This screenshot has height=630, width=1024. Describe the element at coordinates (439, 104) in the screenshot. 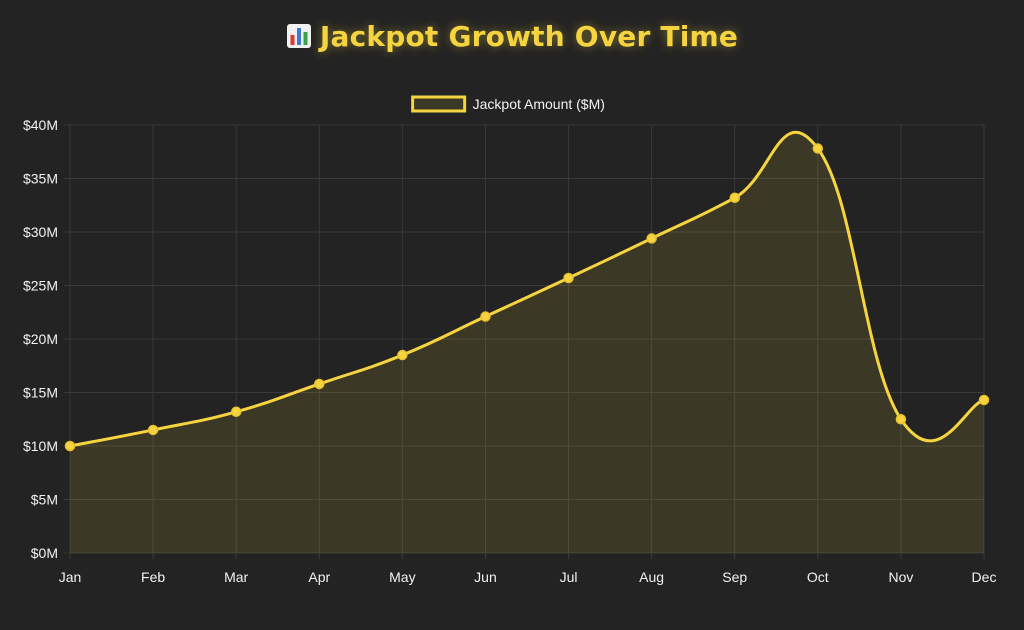

I see `legend-swatch` at that location.